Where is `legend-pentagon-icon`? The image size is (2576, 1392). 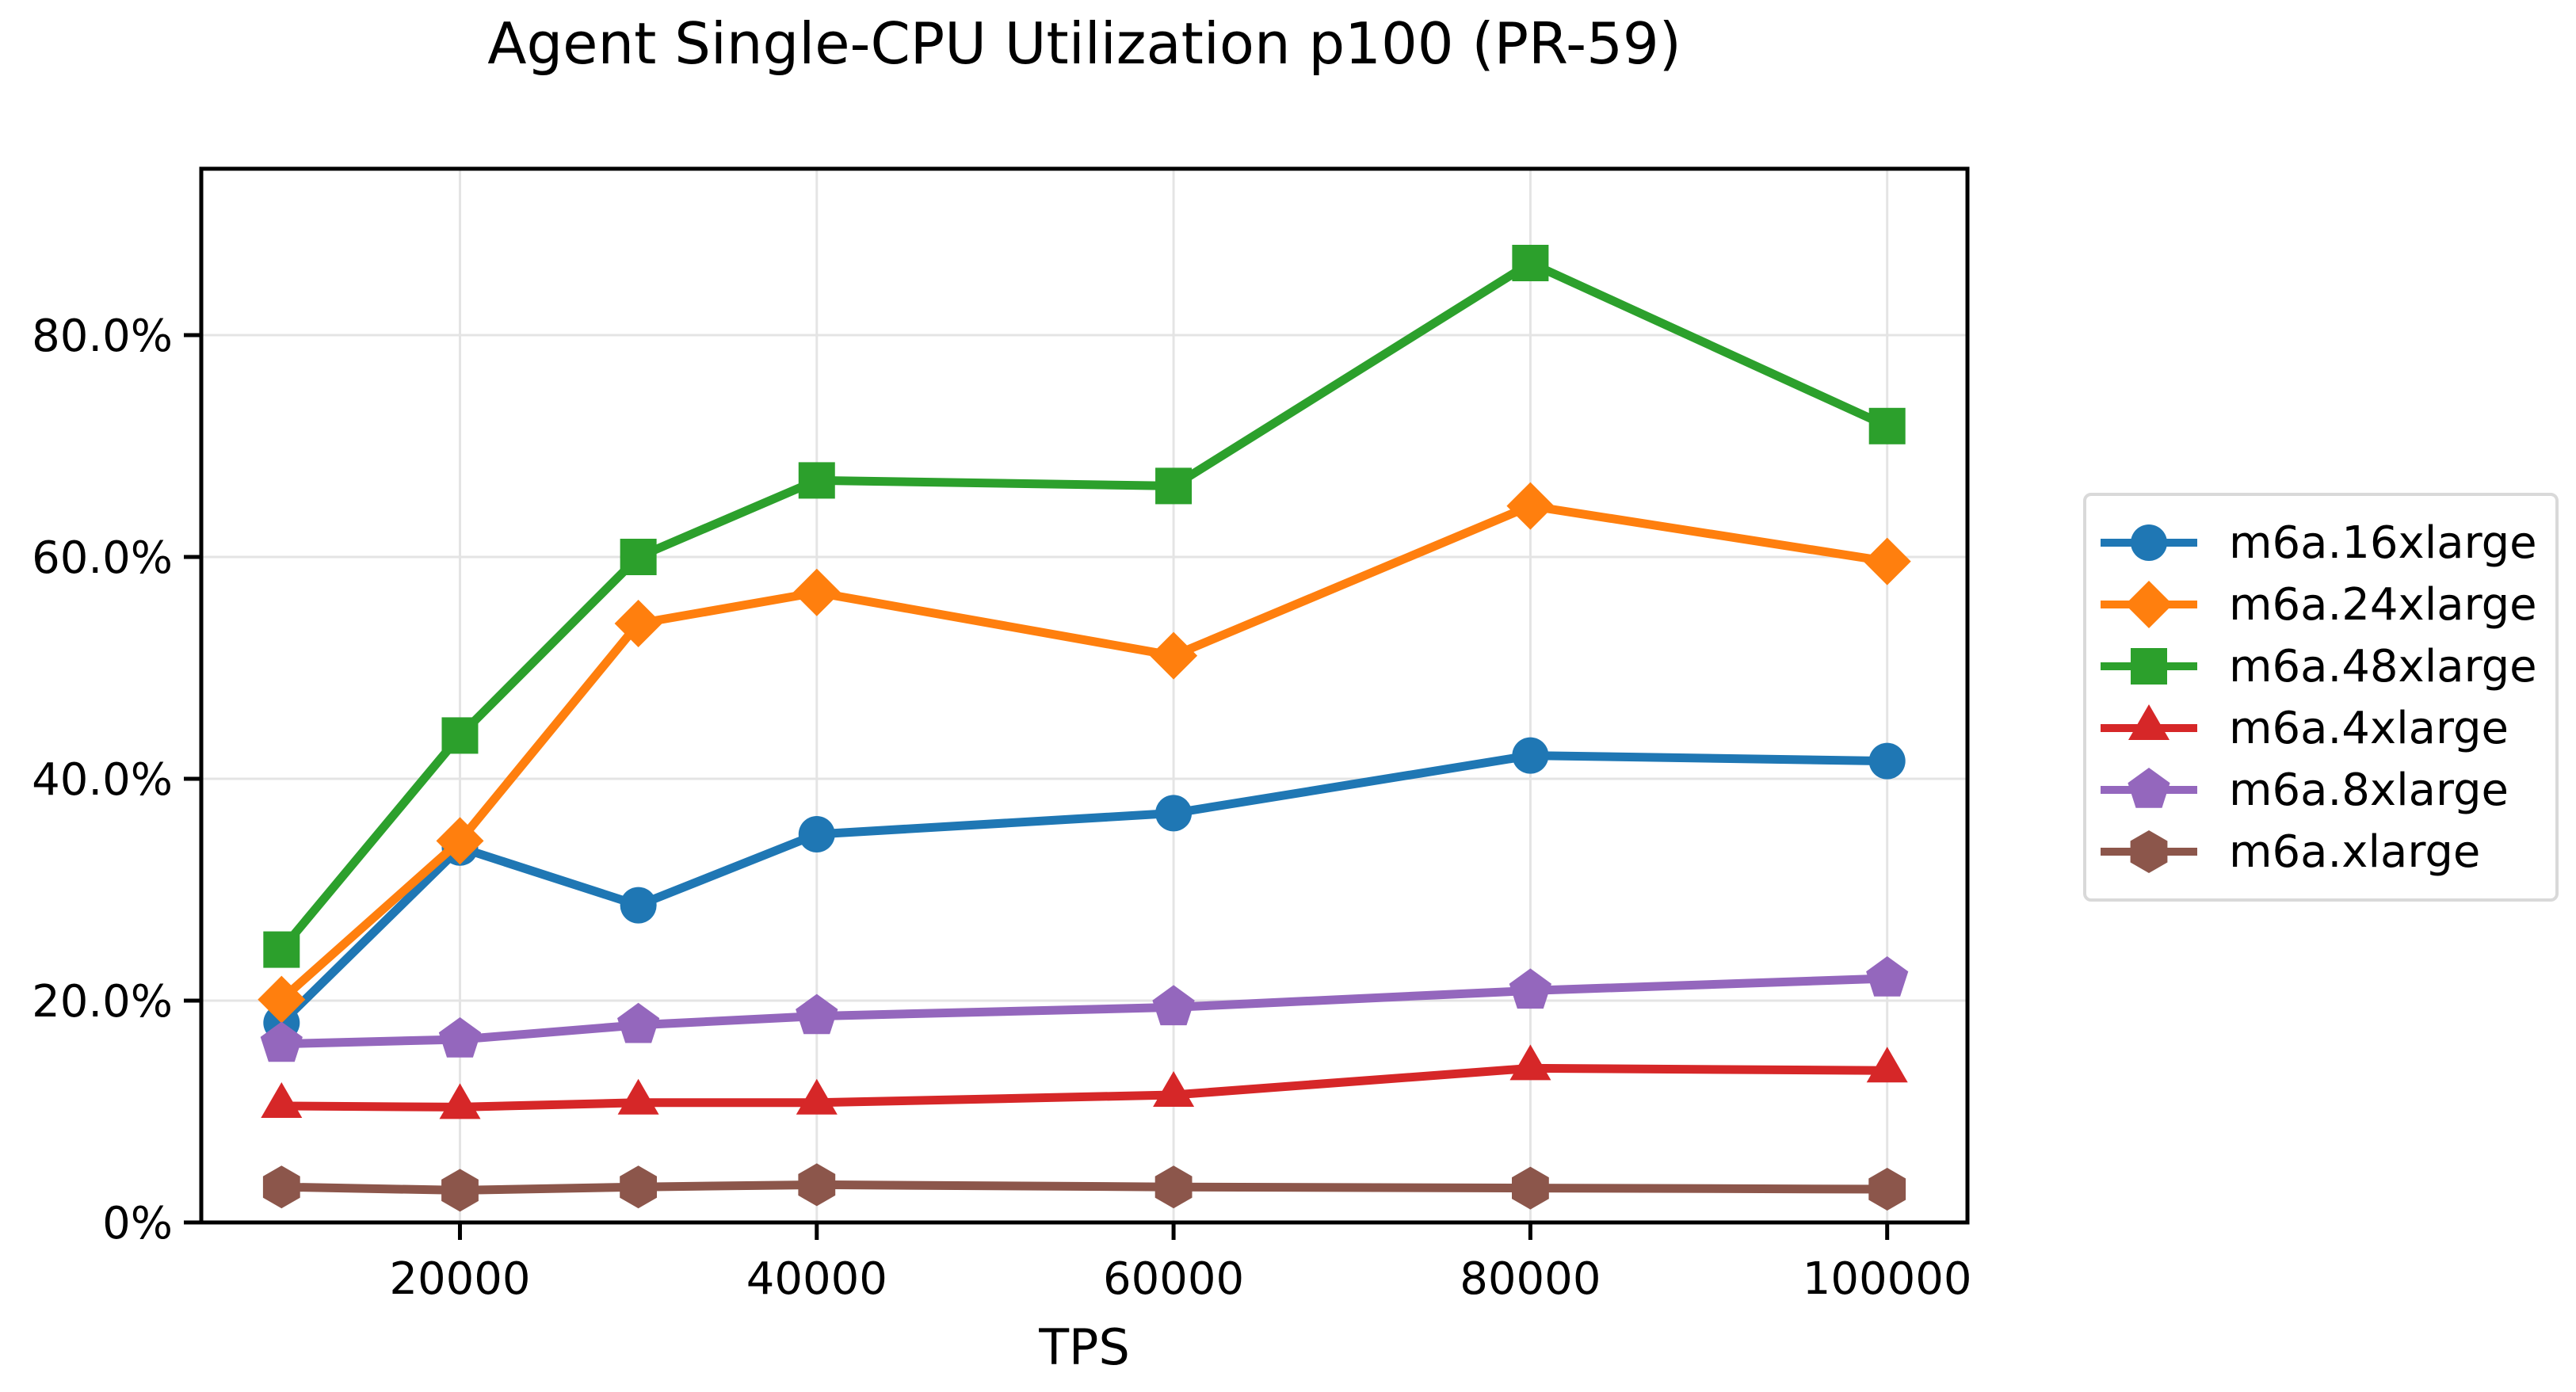 legend-pentagon-icon is located at coordinates (2149, 788).